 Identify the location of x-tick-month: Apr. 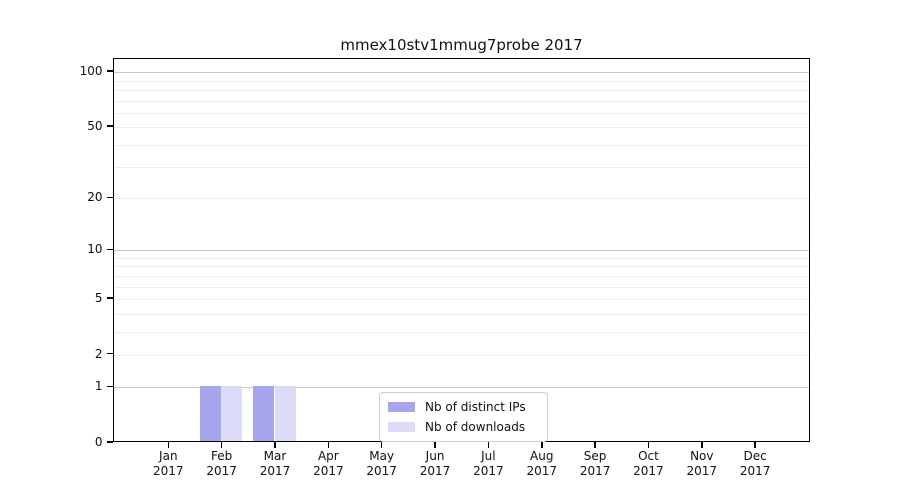
(328, 456).